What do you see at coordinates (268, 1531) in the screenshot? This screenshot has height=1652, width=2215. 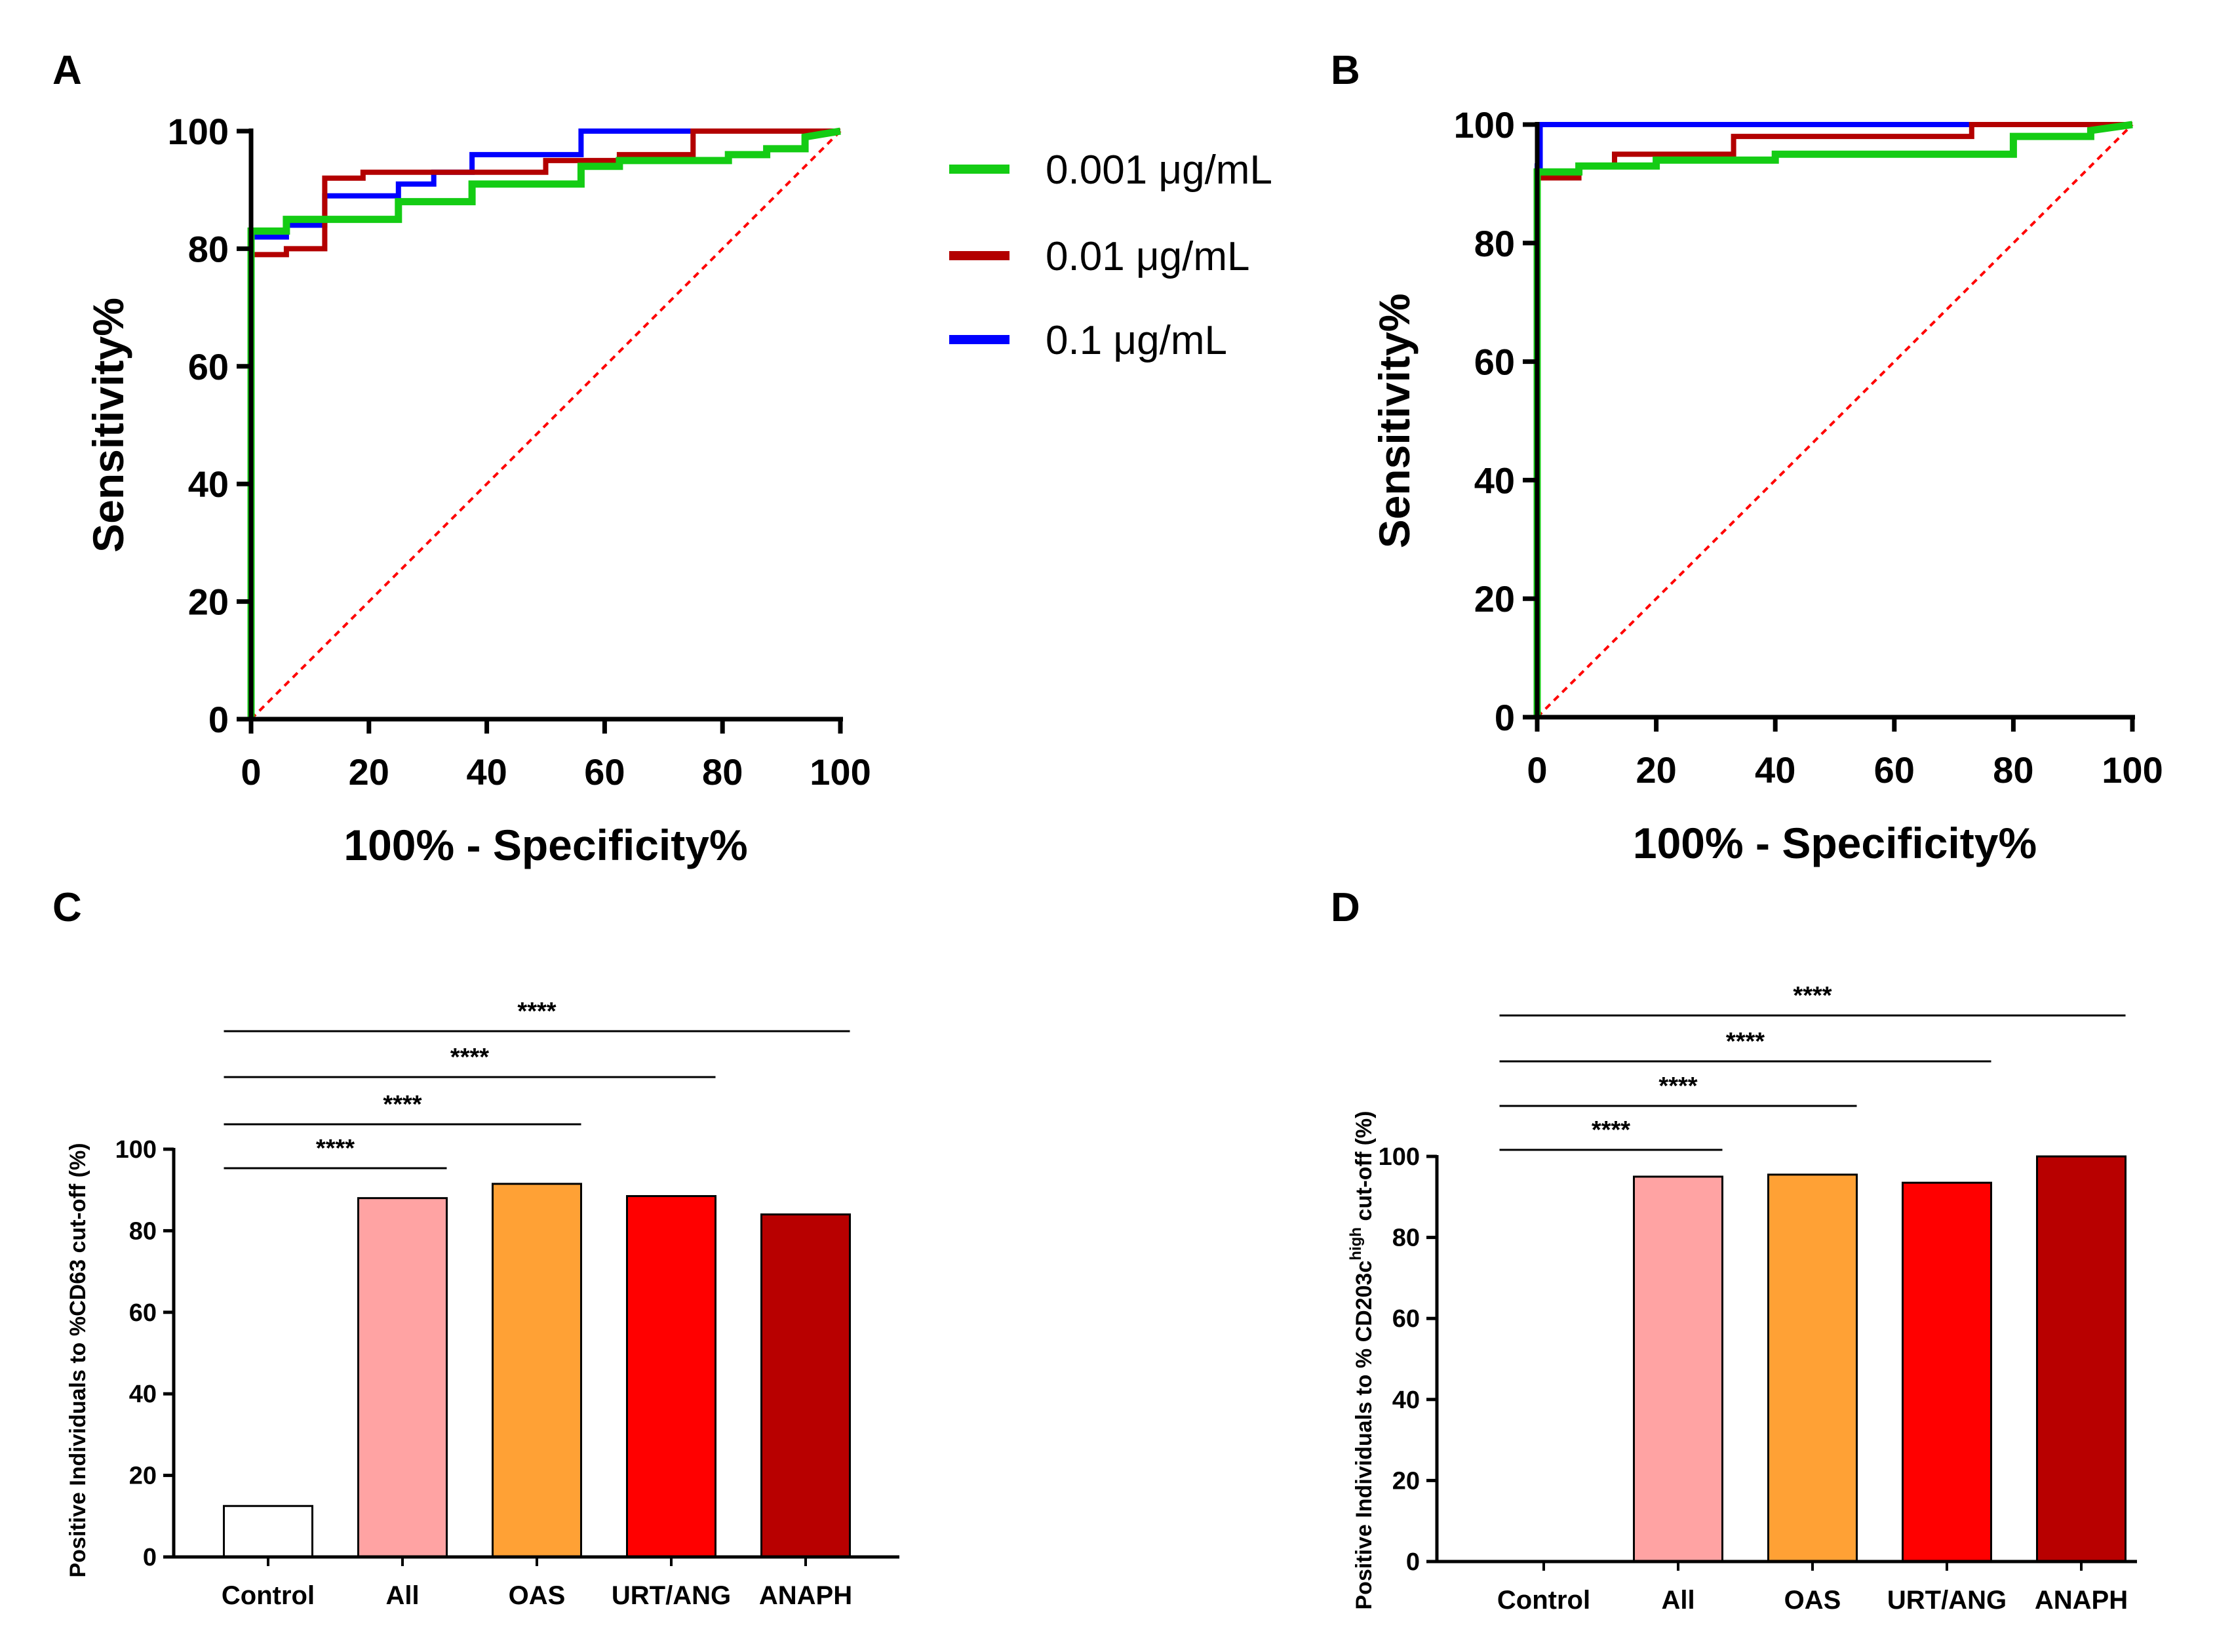 I see `bar-control` at bounding box center [268, 1531].